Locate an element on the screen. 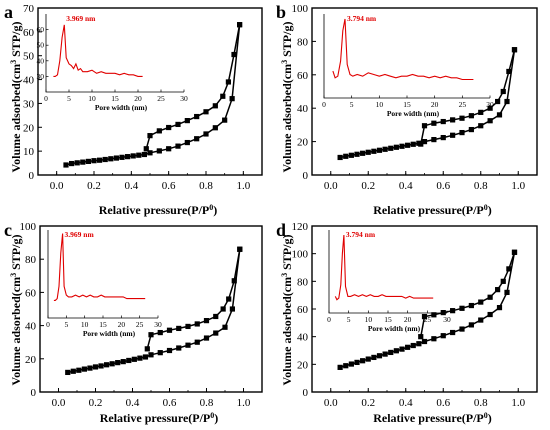 This screenshot has width=550, height=430. x-tick-label: 0.6 is located at coordinates (170, 403).